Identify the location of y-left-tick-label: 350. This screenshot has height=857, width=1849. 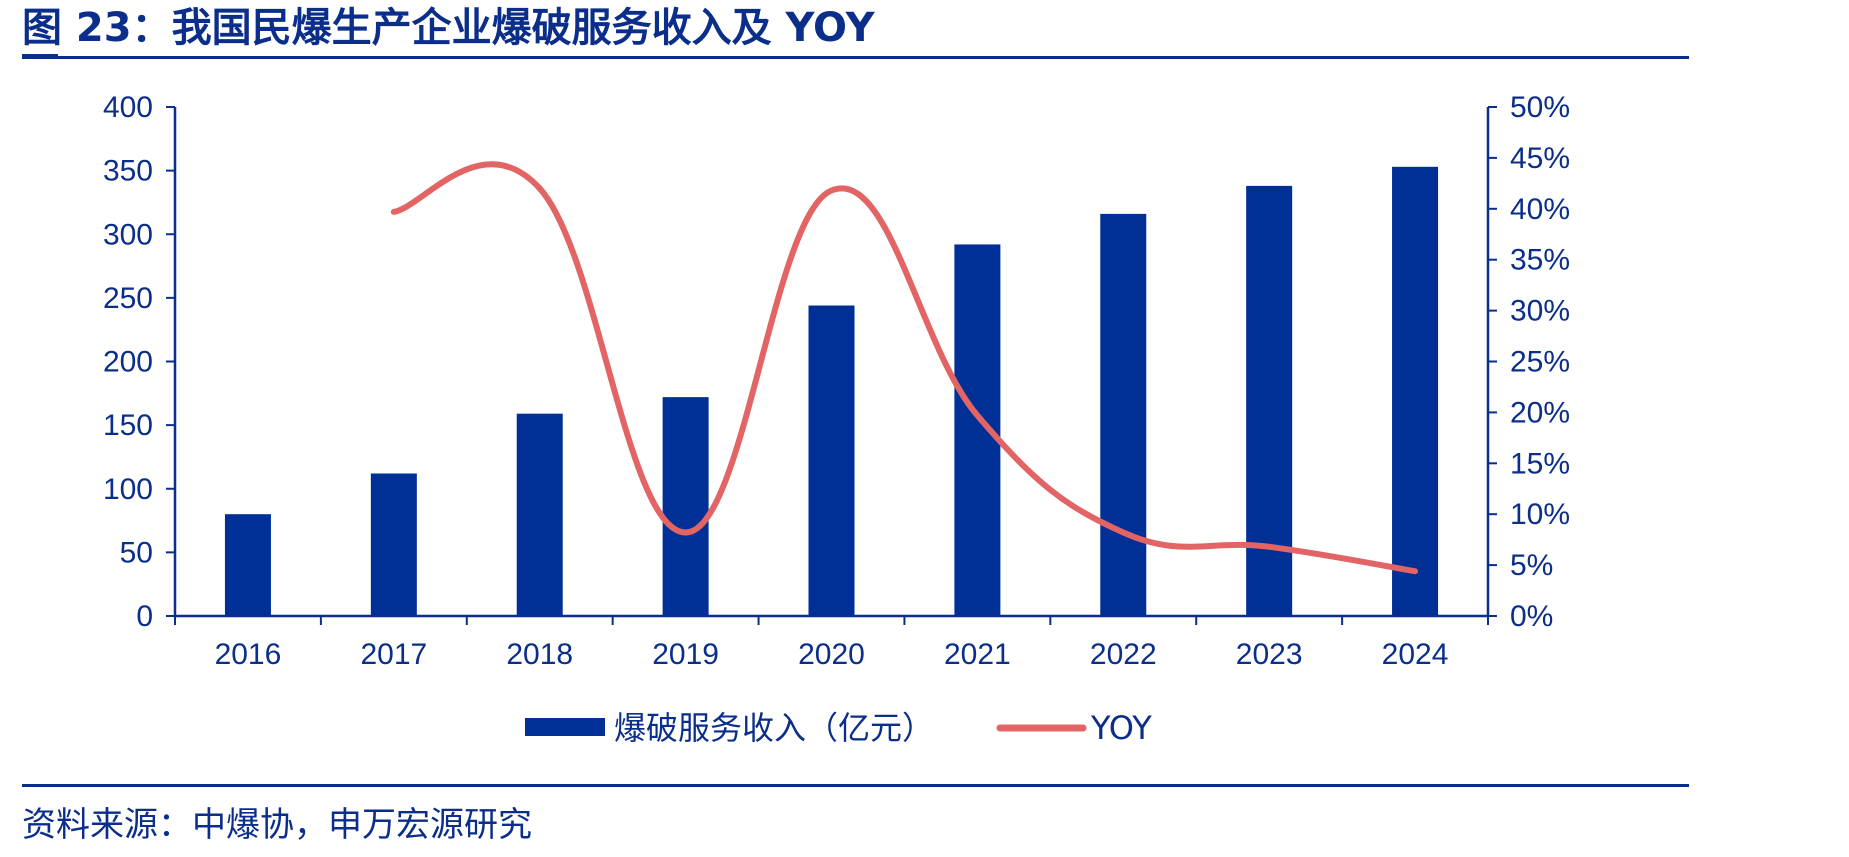
(128, 171).